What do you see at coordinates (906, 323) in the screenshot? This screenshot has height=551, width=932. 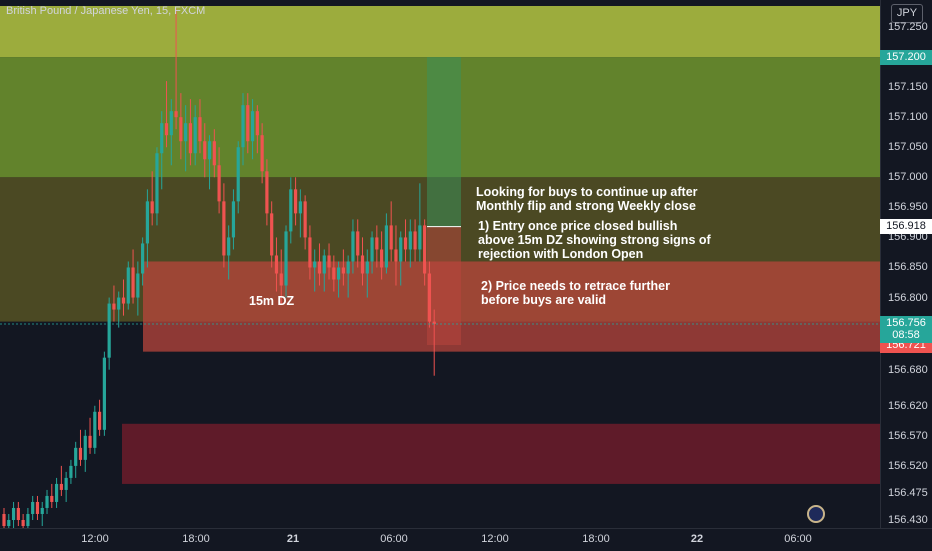 I see `last-price-value: 156.756` at bounding box center [906, 323].